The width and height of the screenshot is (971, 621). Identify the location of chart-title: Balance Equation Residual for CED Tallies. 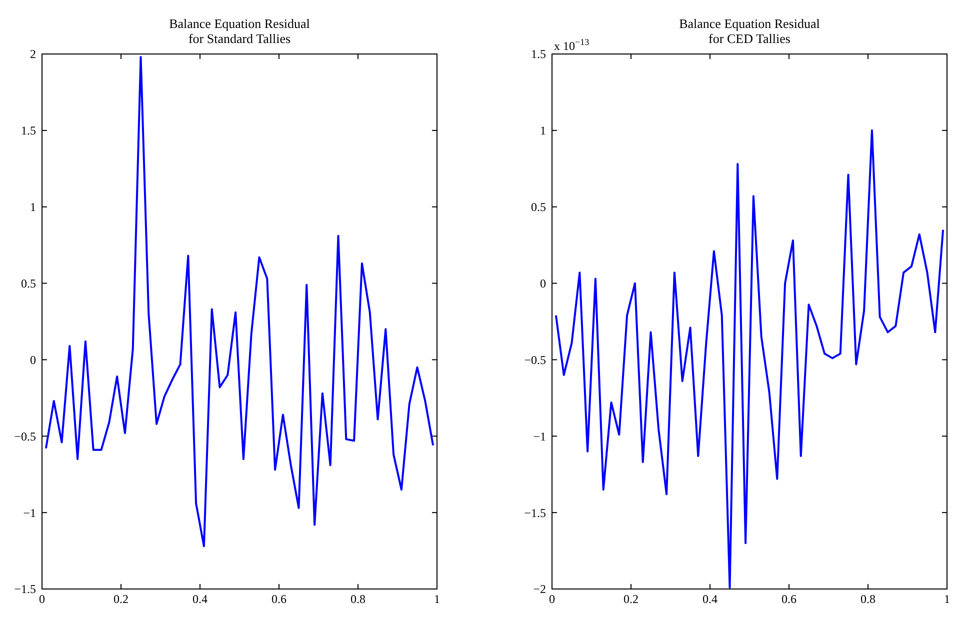
(749, 31).